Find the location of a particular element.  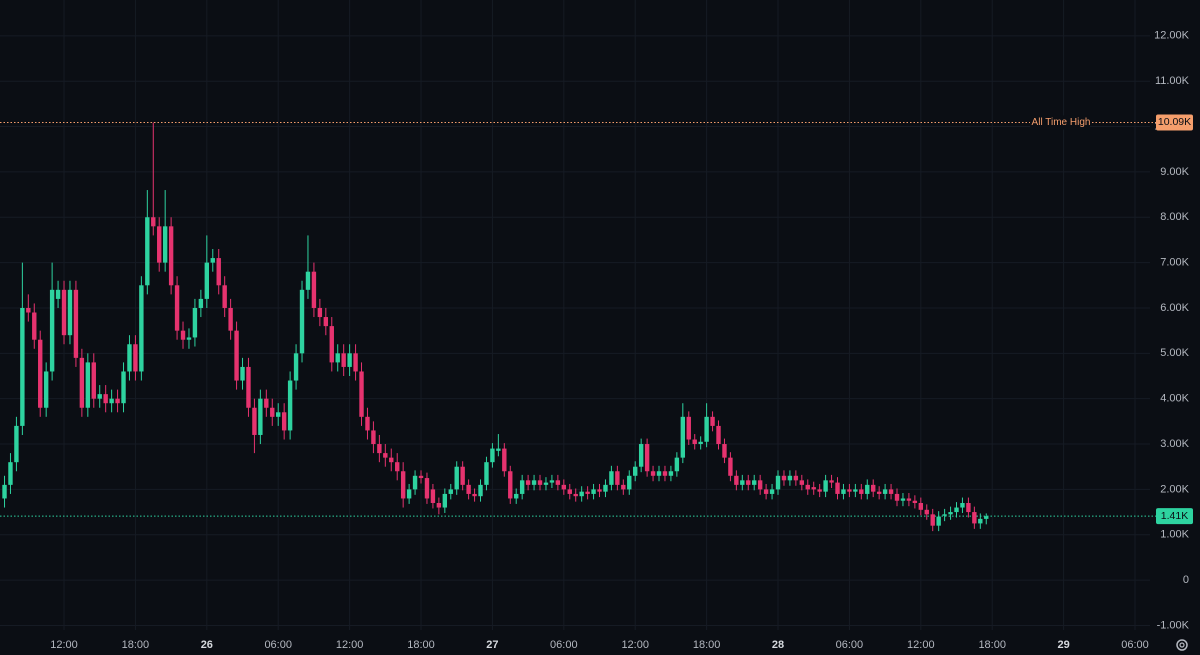

x-tick-label: 18:00 is located at coordinates (707, 645).